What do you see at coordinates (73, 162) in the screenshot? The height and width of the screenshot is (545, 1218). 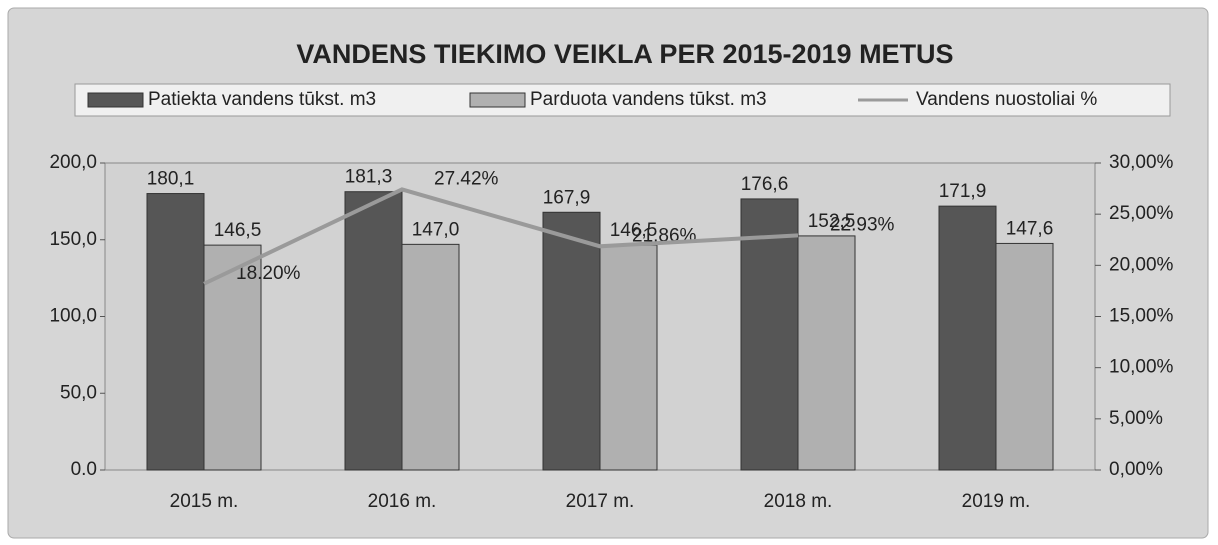 I see `y-tick-label: 200,0` at bounding box center [73, 162].